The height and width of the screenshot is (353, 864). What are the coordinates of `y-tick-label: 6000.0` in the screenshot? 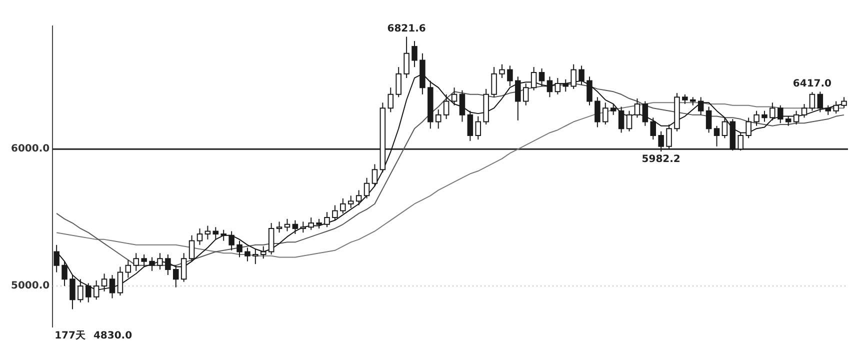 It's located at (30, 149).